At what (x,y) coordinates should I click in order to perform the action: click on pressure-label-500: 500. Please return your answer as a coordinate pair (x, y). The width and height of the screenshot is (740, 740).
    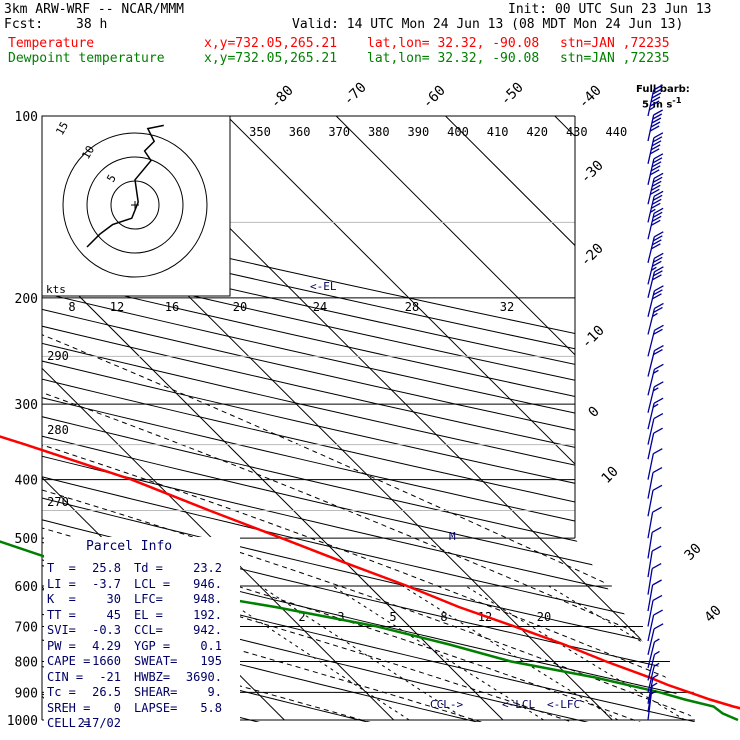
    Looking at the image, I should click on (26, 539).